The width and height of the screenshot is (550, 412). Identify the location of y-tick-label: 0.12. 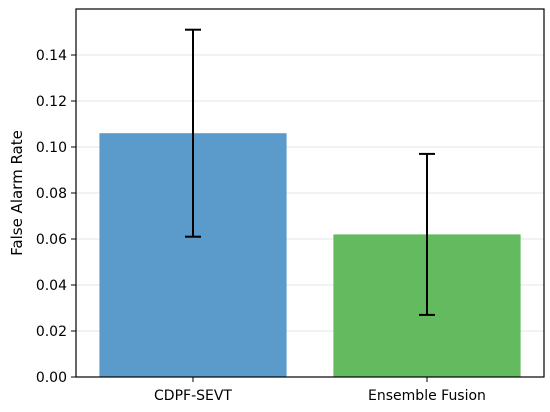
(51, 102).